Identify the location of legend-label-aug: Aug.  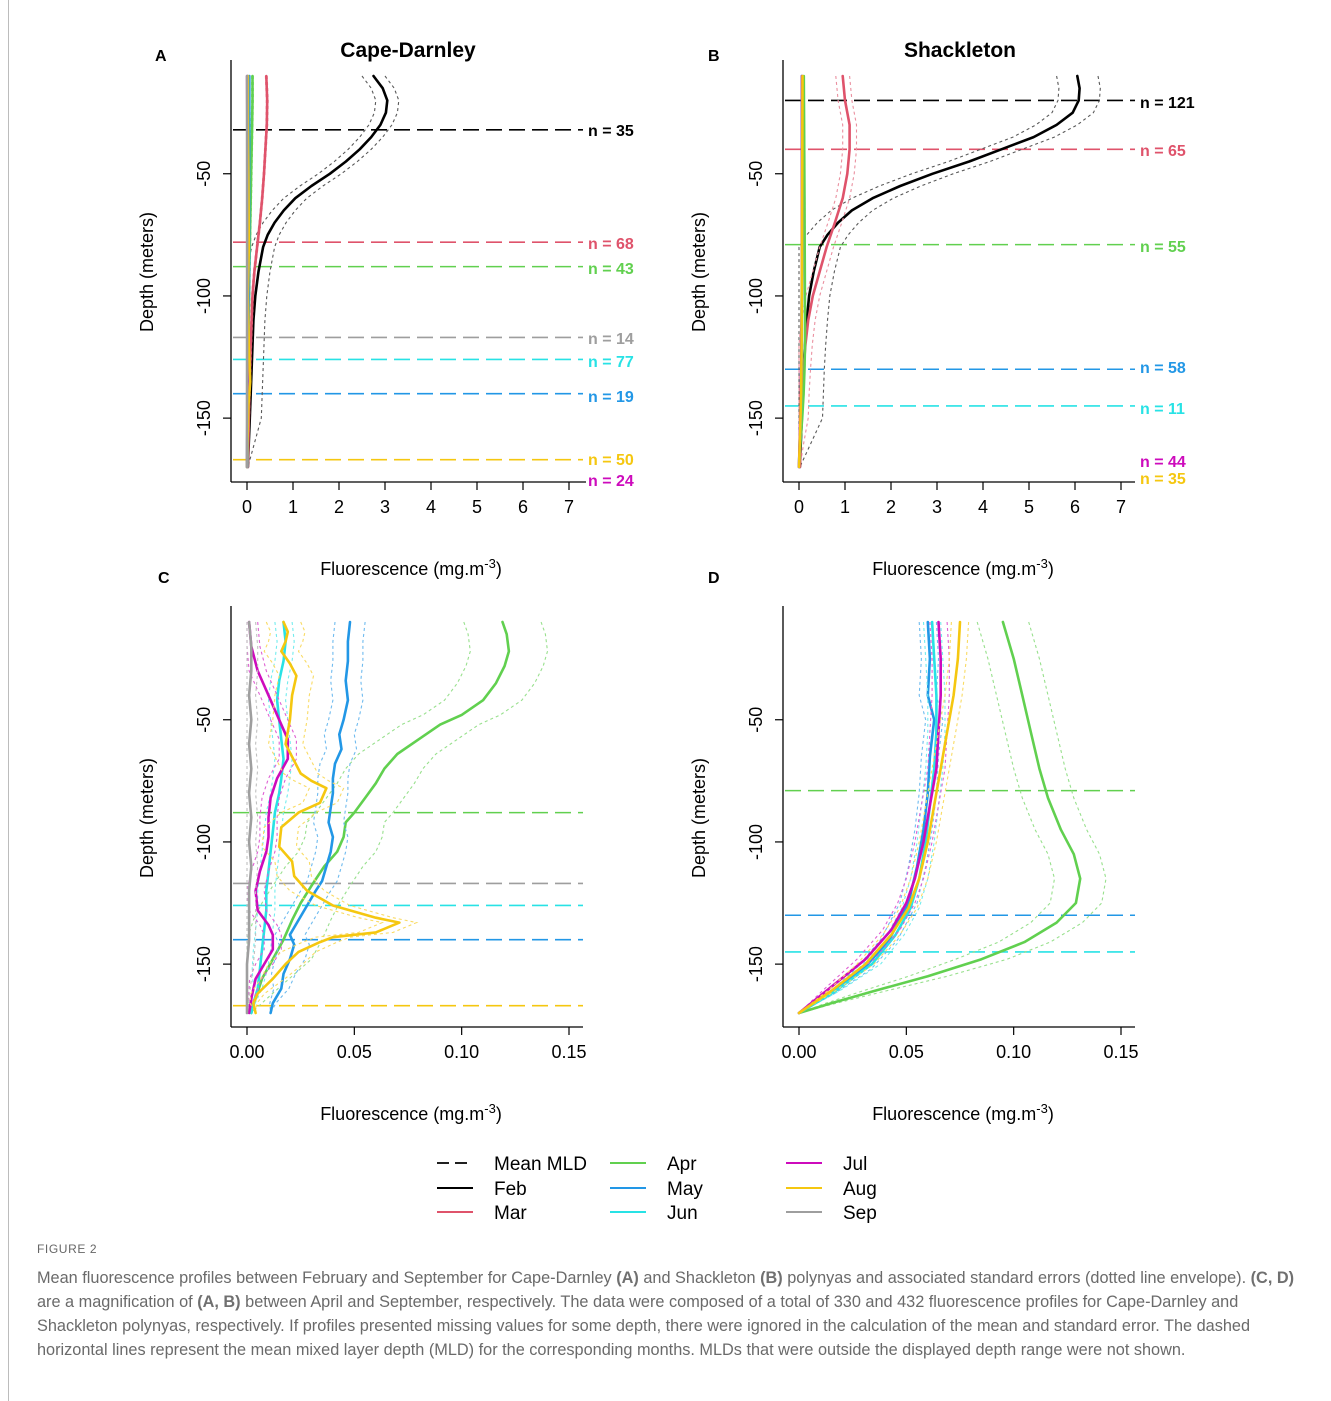
(860, 1189).